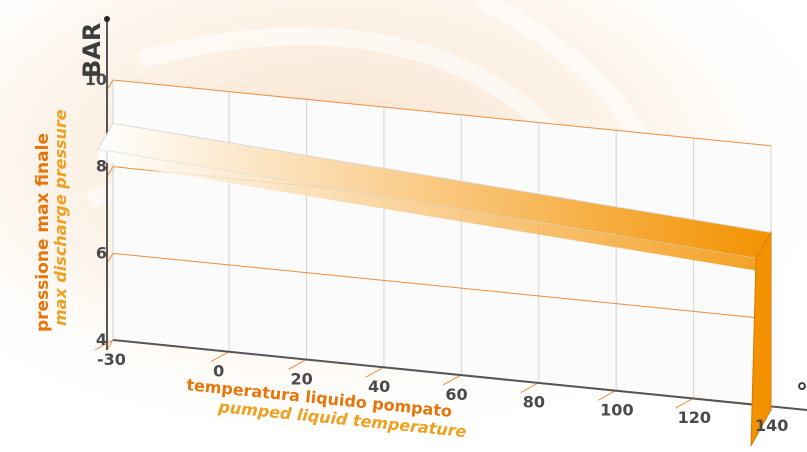 The image size is (807, 452). I want to click on x-tick-label-80: 80, so click(534, 402).